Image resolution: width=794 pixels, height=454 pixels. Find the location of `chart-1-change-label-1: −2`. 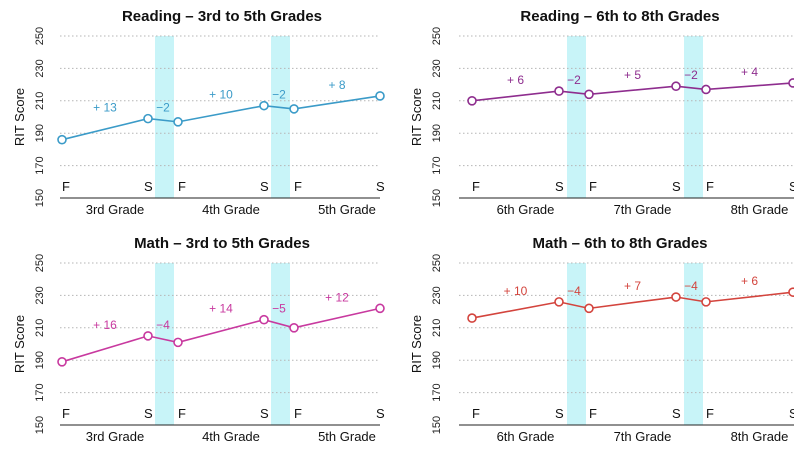

chart-1-change-label-1: −2 is located at coordinates (574, 80).